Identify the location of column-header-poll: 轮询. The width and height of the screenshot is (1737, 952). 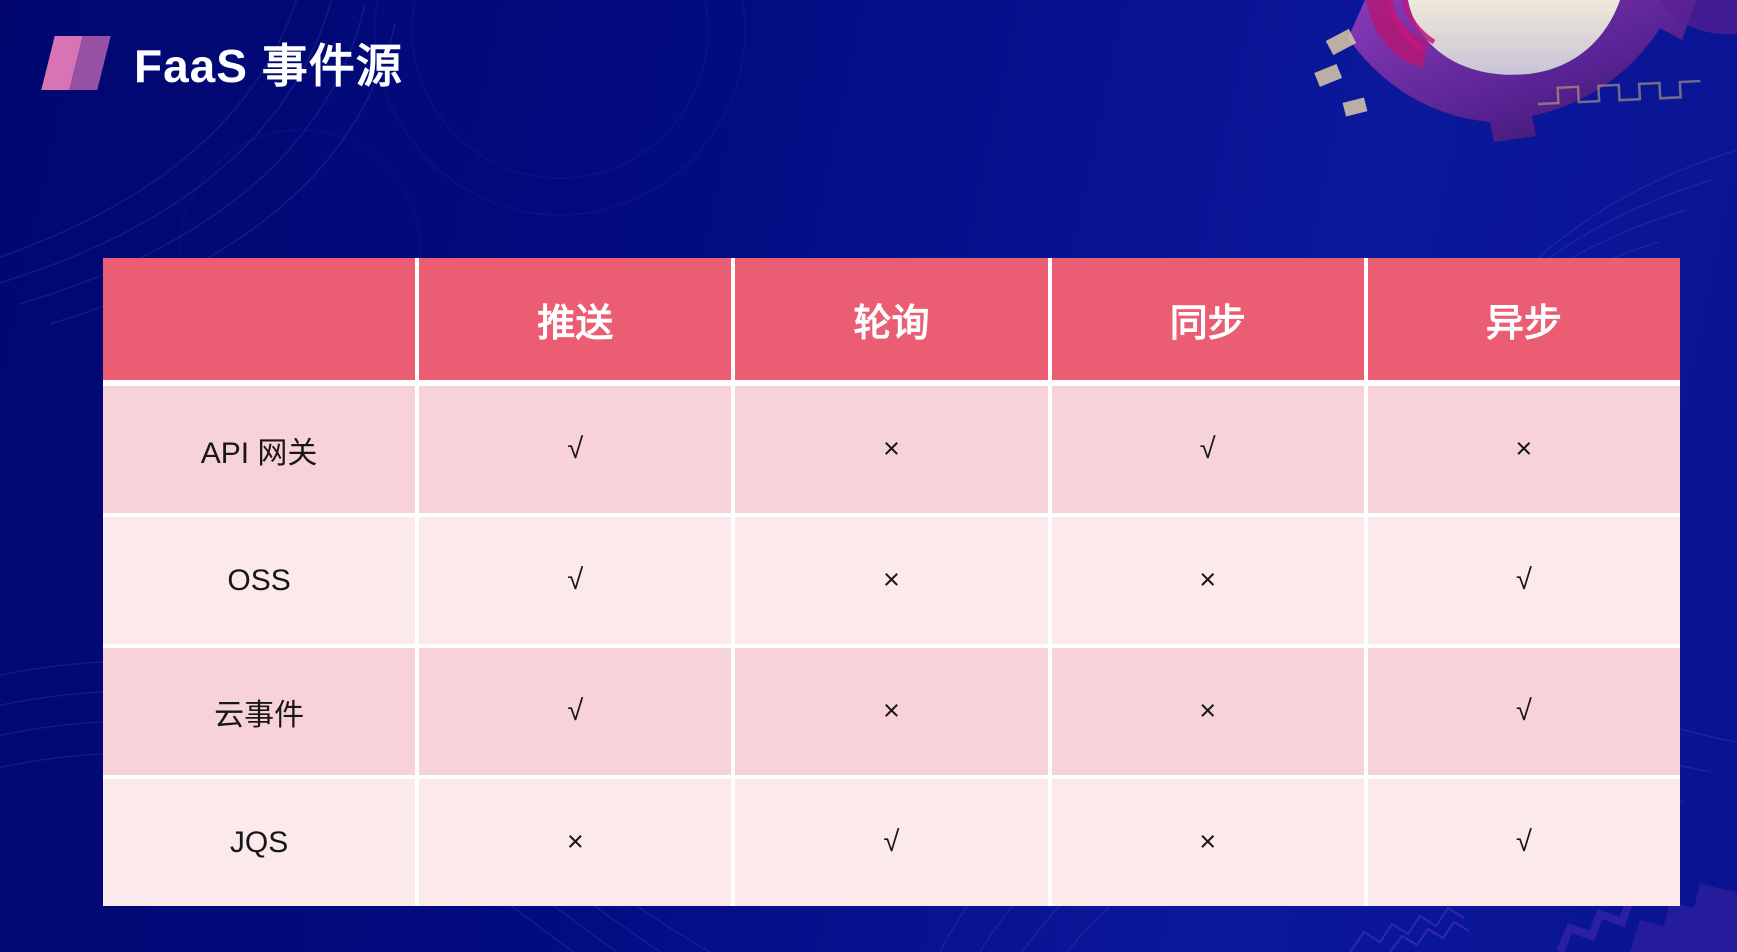
(891, 319).